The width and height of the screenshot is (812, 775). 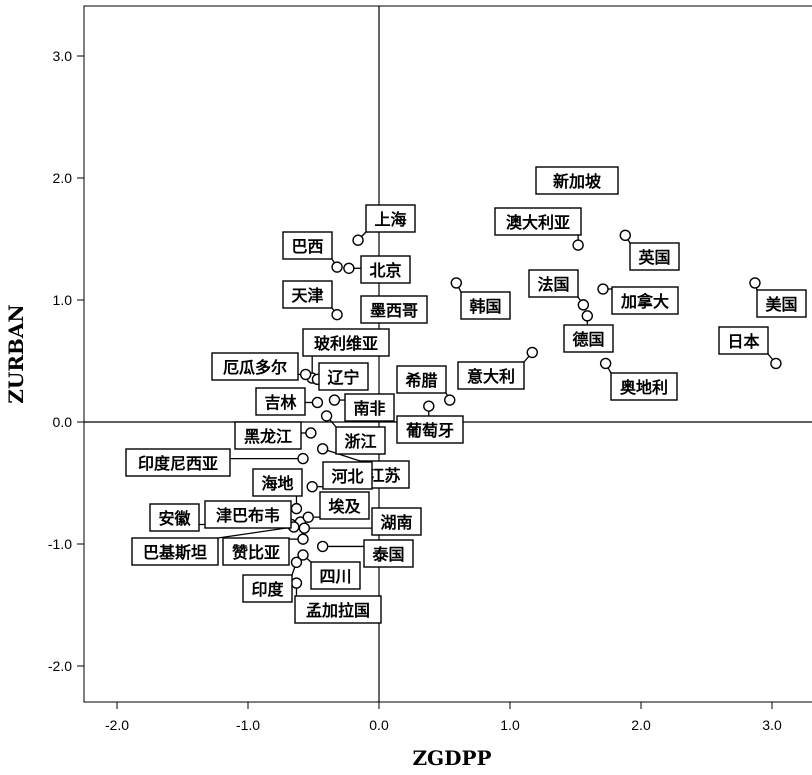 I want to click on point-label-24: 浙江, so click(x=360, y=440).